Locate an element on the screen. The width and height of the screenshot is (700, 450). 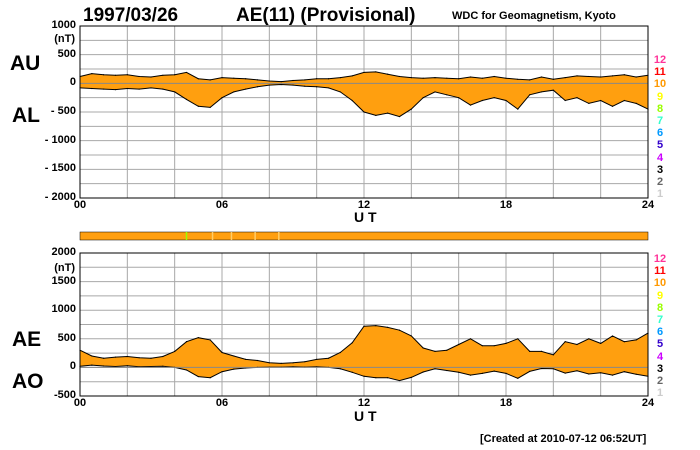
area-fill is located at coordinates (364, 353).